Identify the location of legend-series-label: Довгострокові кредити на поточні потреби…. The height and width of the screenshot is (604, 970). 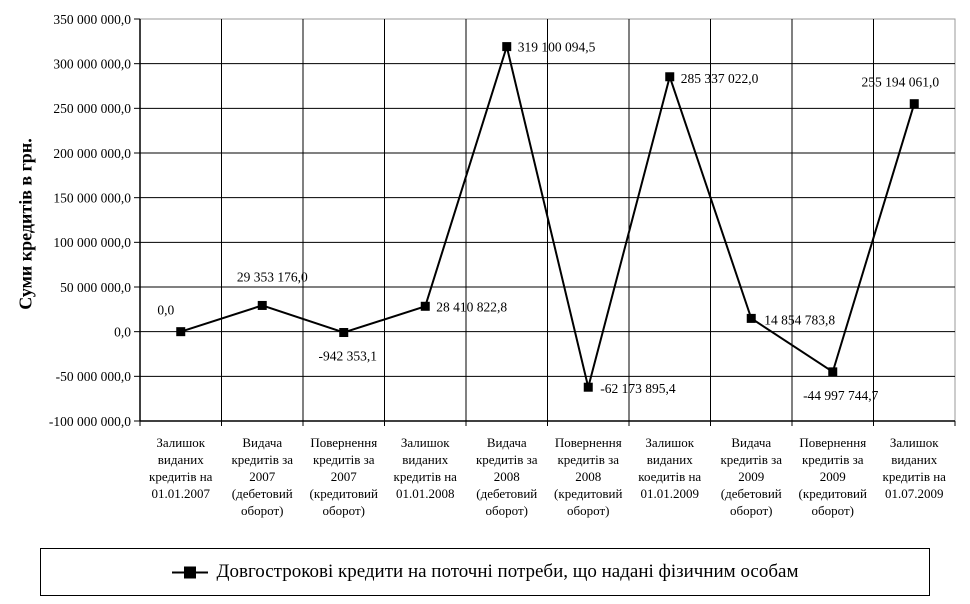
(507, 571).